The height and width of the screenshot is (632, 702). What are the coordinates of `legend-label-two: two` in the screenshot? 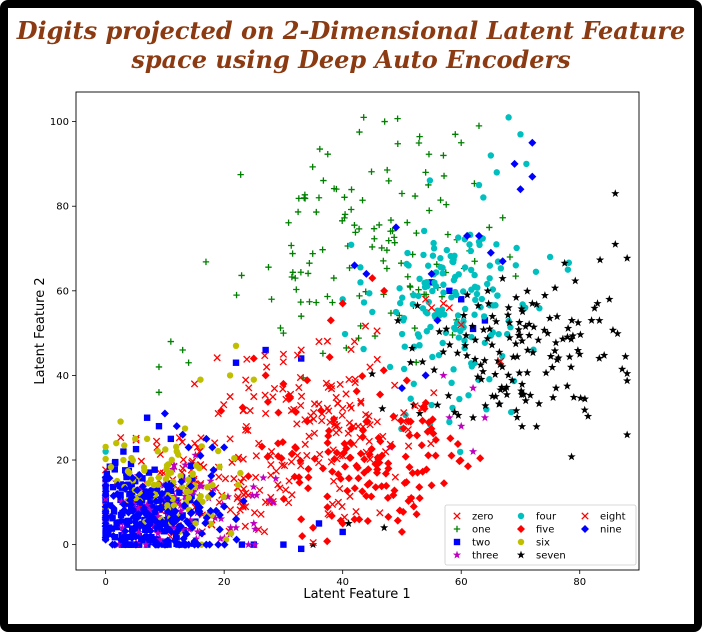 It's located at (481, 543).